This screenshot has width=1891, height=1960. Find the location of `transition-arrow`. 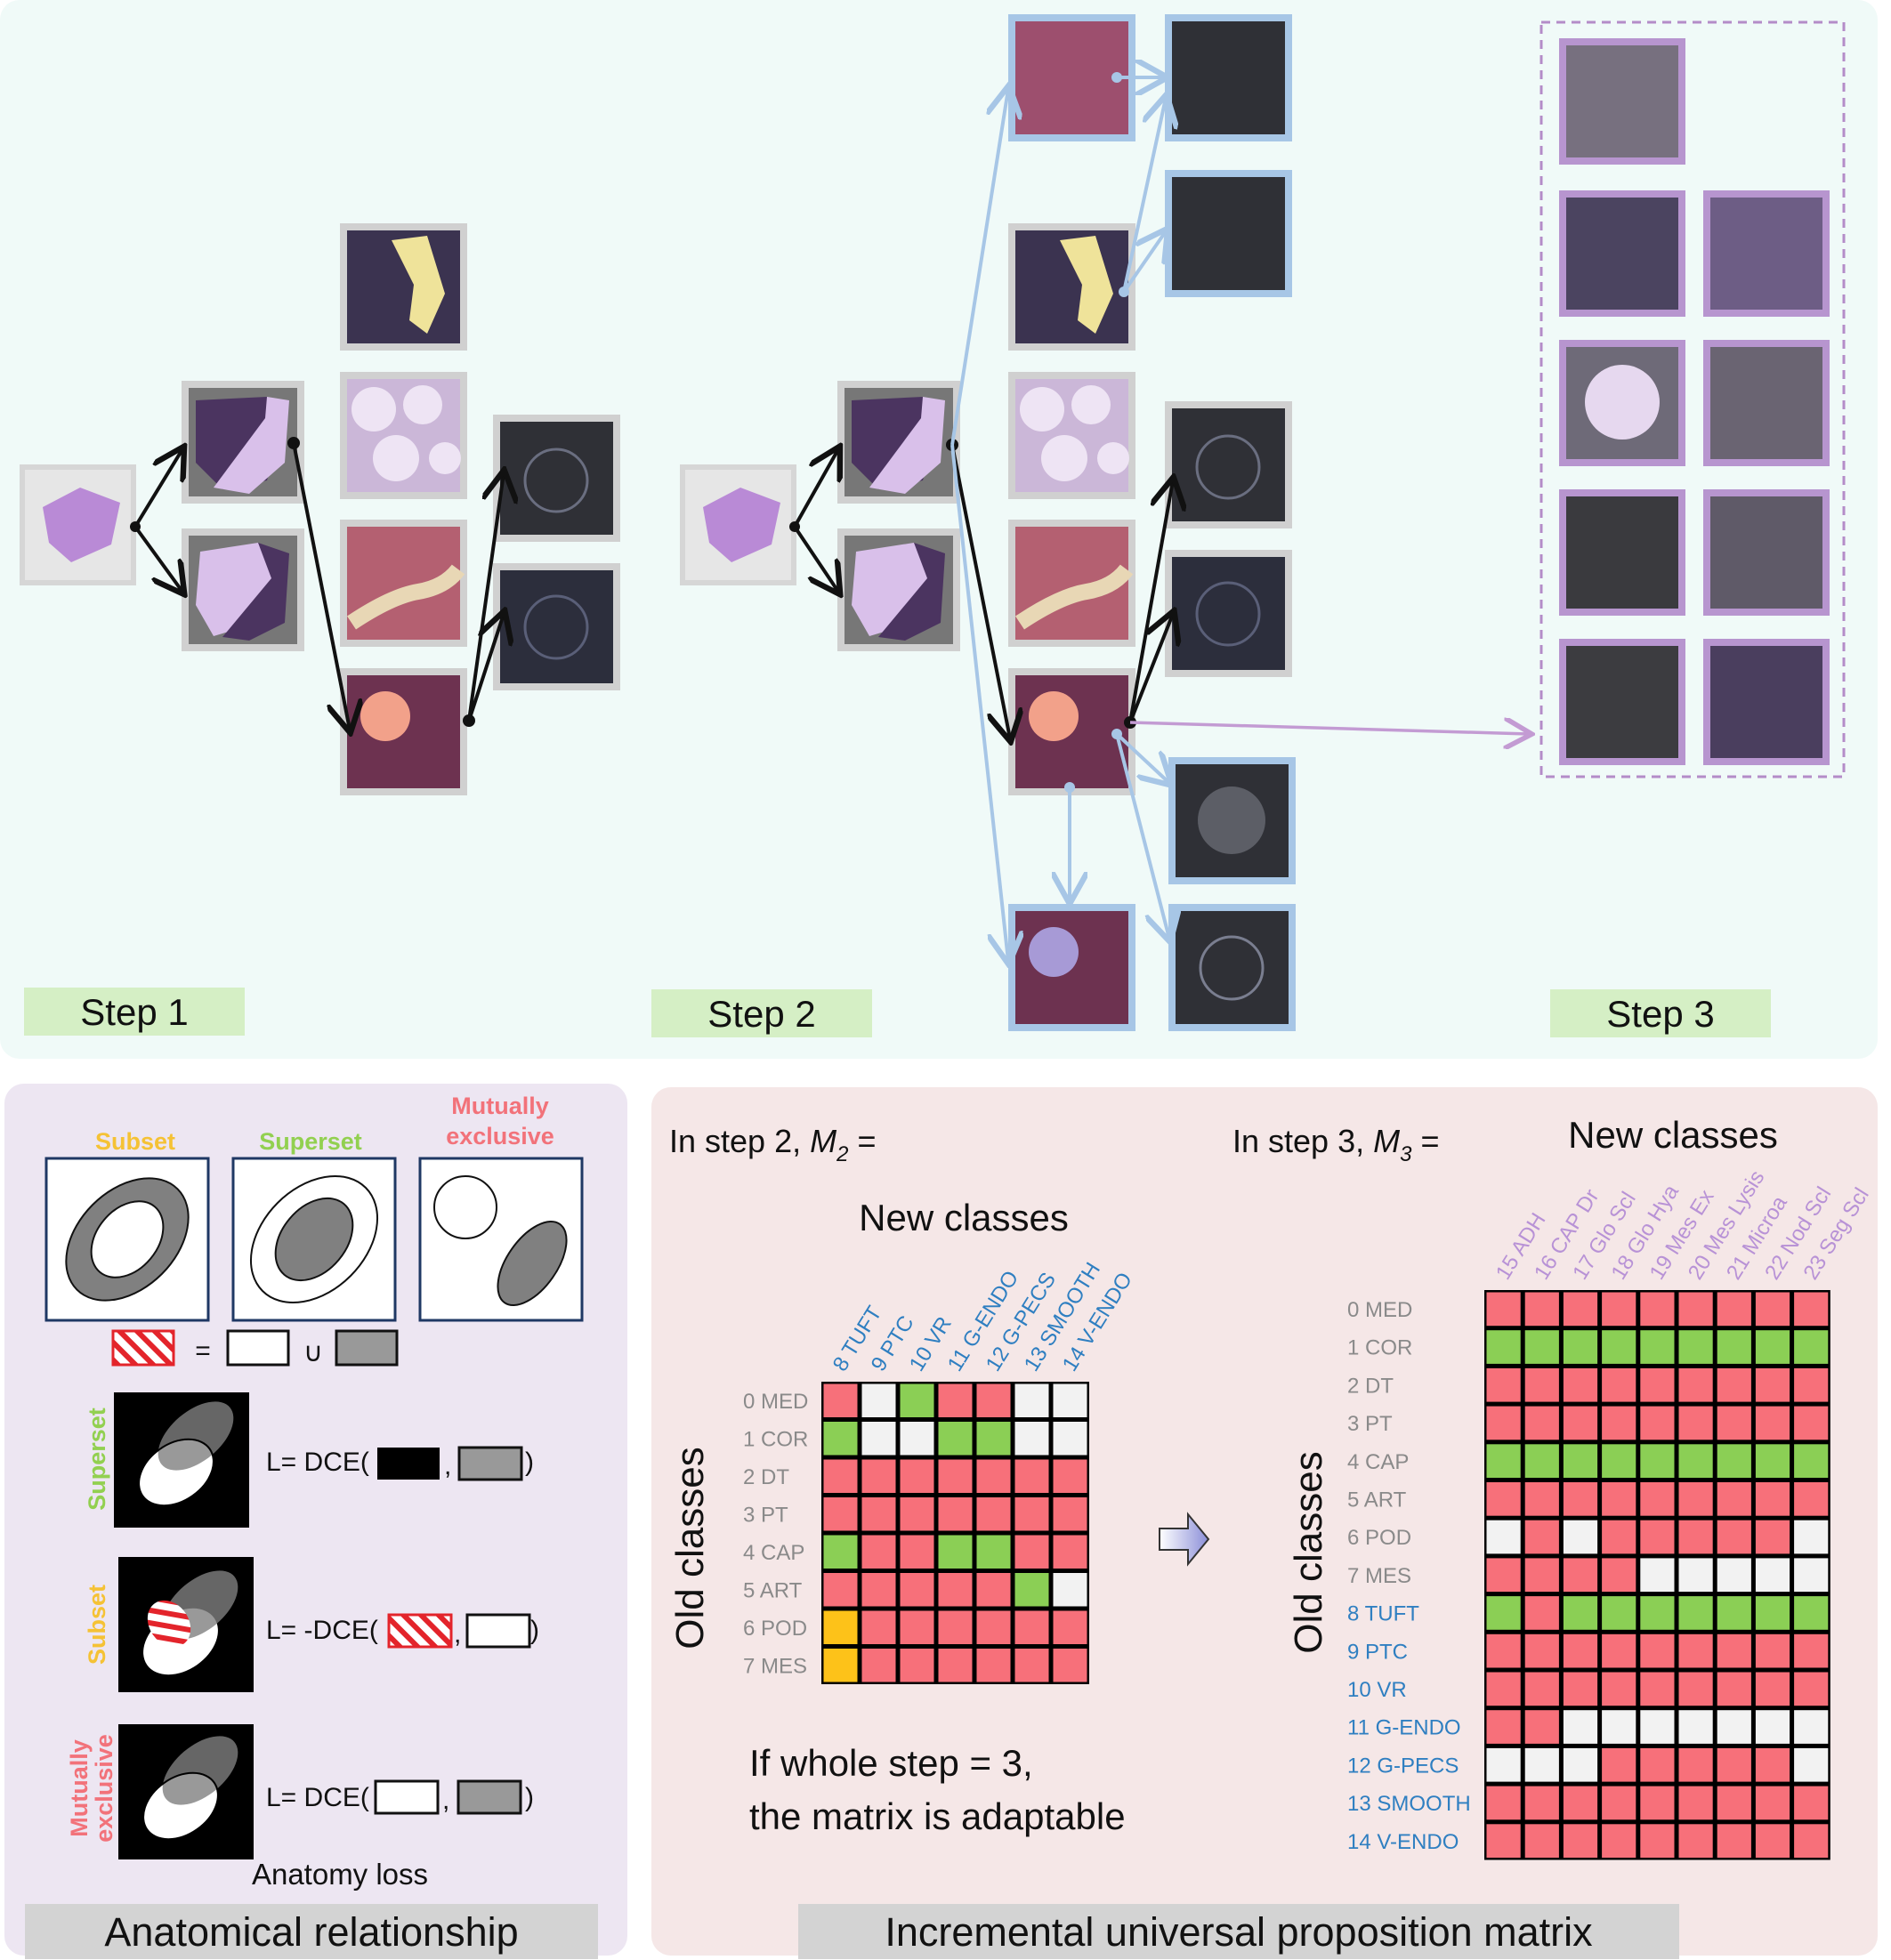

transition-arrow is located at coordinates (1184, 1540).